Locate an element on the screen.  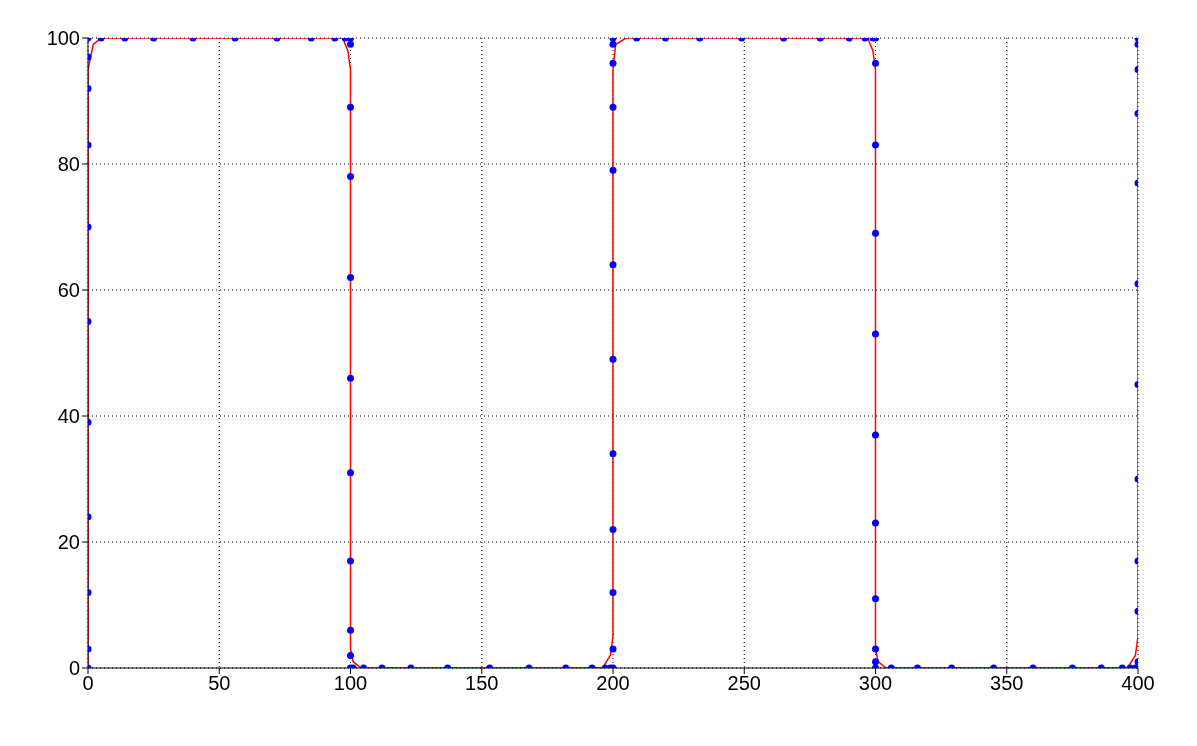
y-tick-label: 80 is located at coordinates (68, 164).